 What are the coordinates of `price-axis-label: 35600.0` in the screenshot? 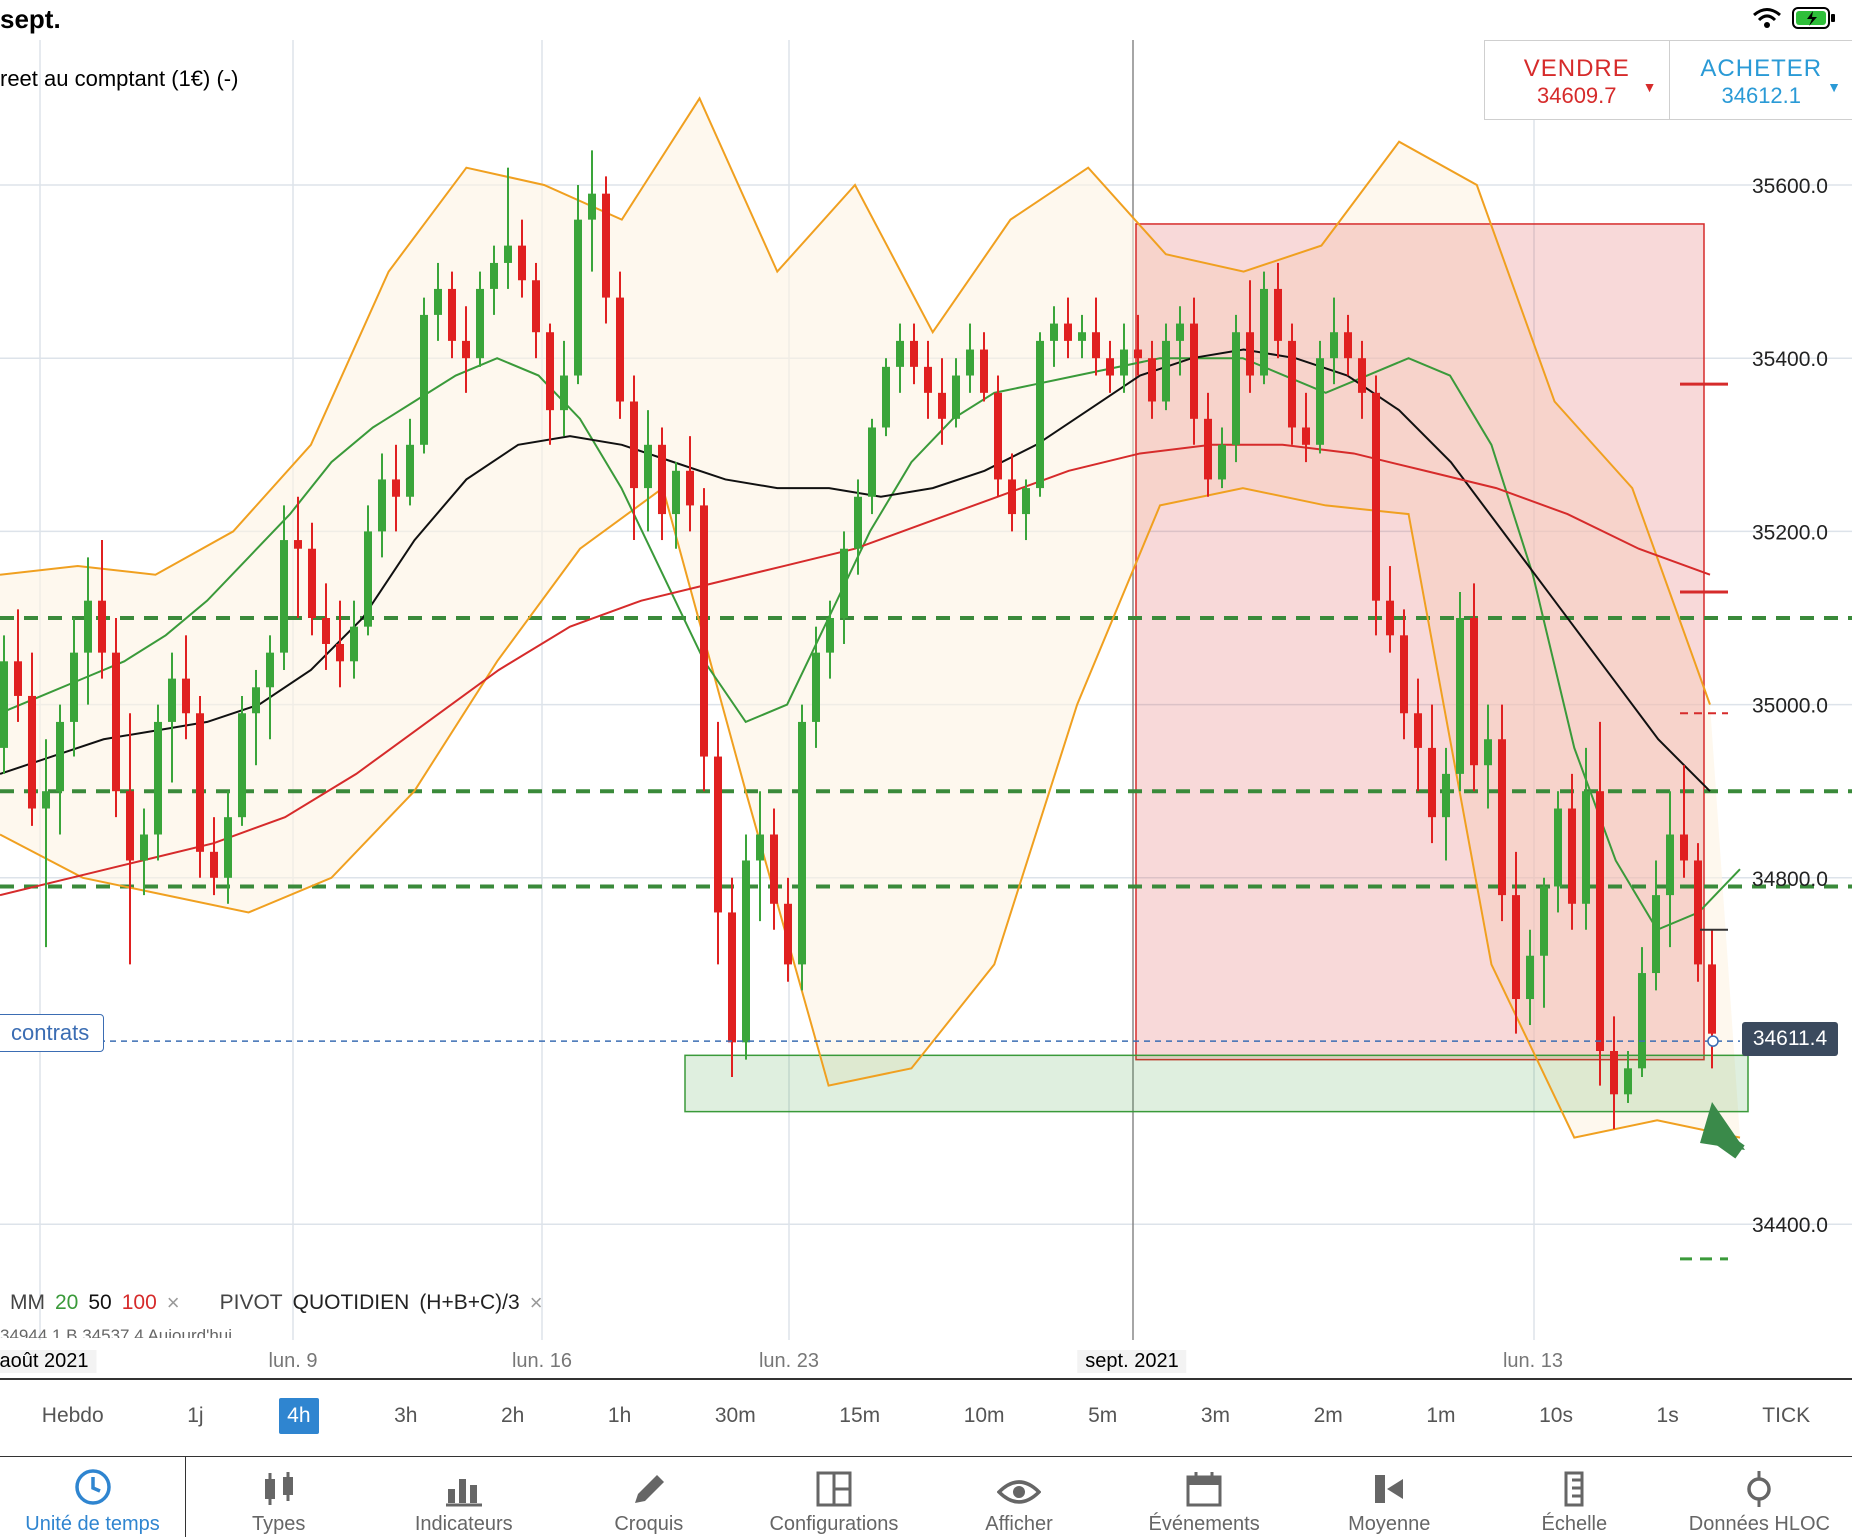 It's located at (1790, 186).